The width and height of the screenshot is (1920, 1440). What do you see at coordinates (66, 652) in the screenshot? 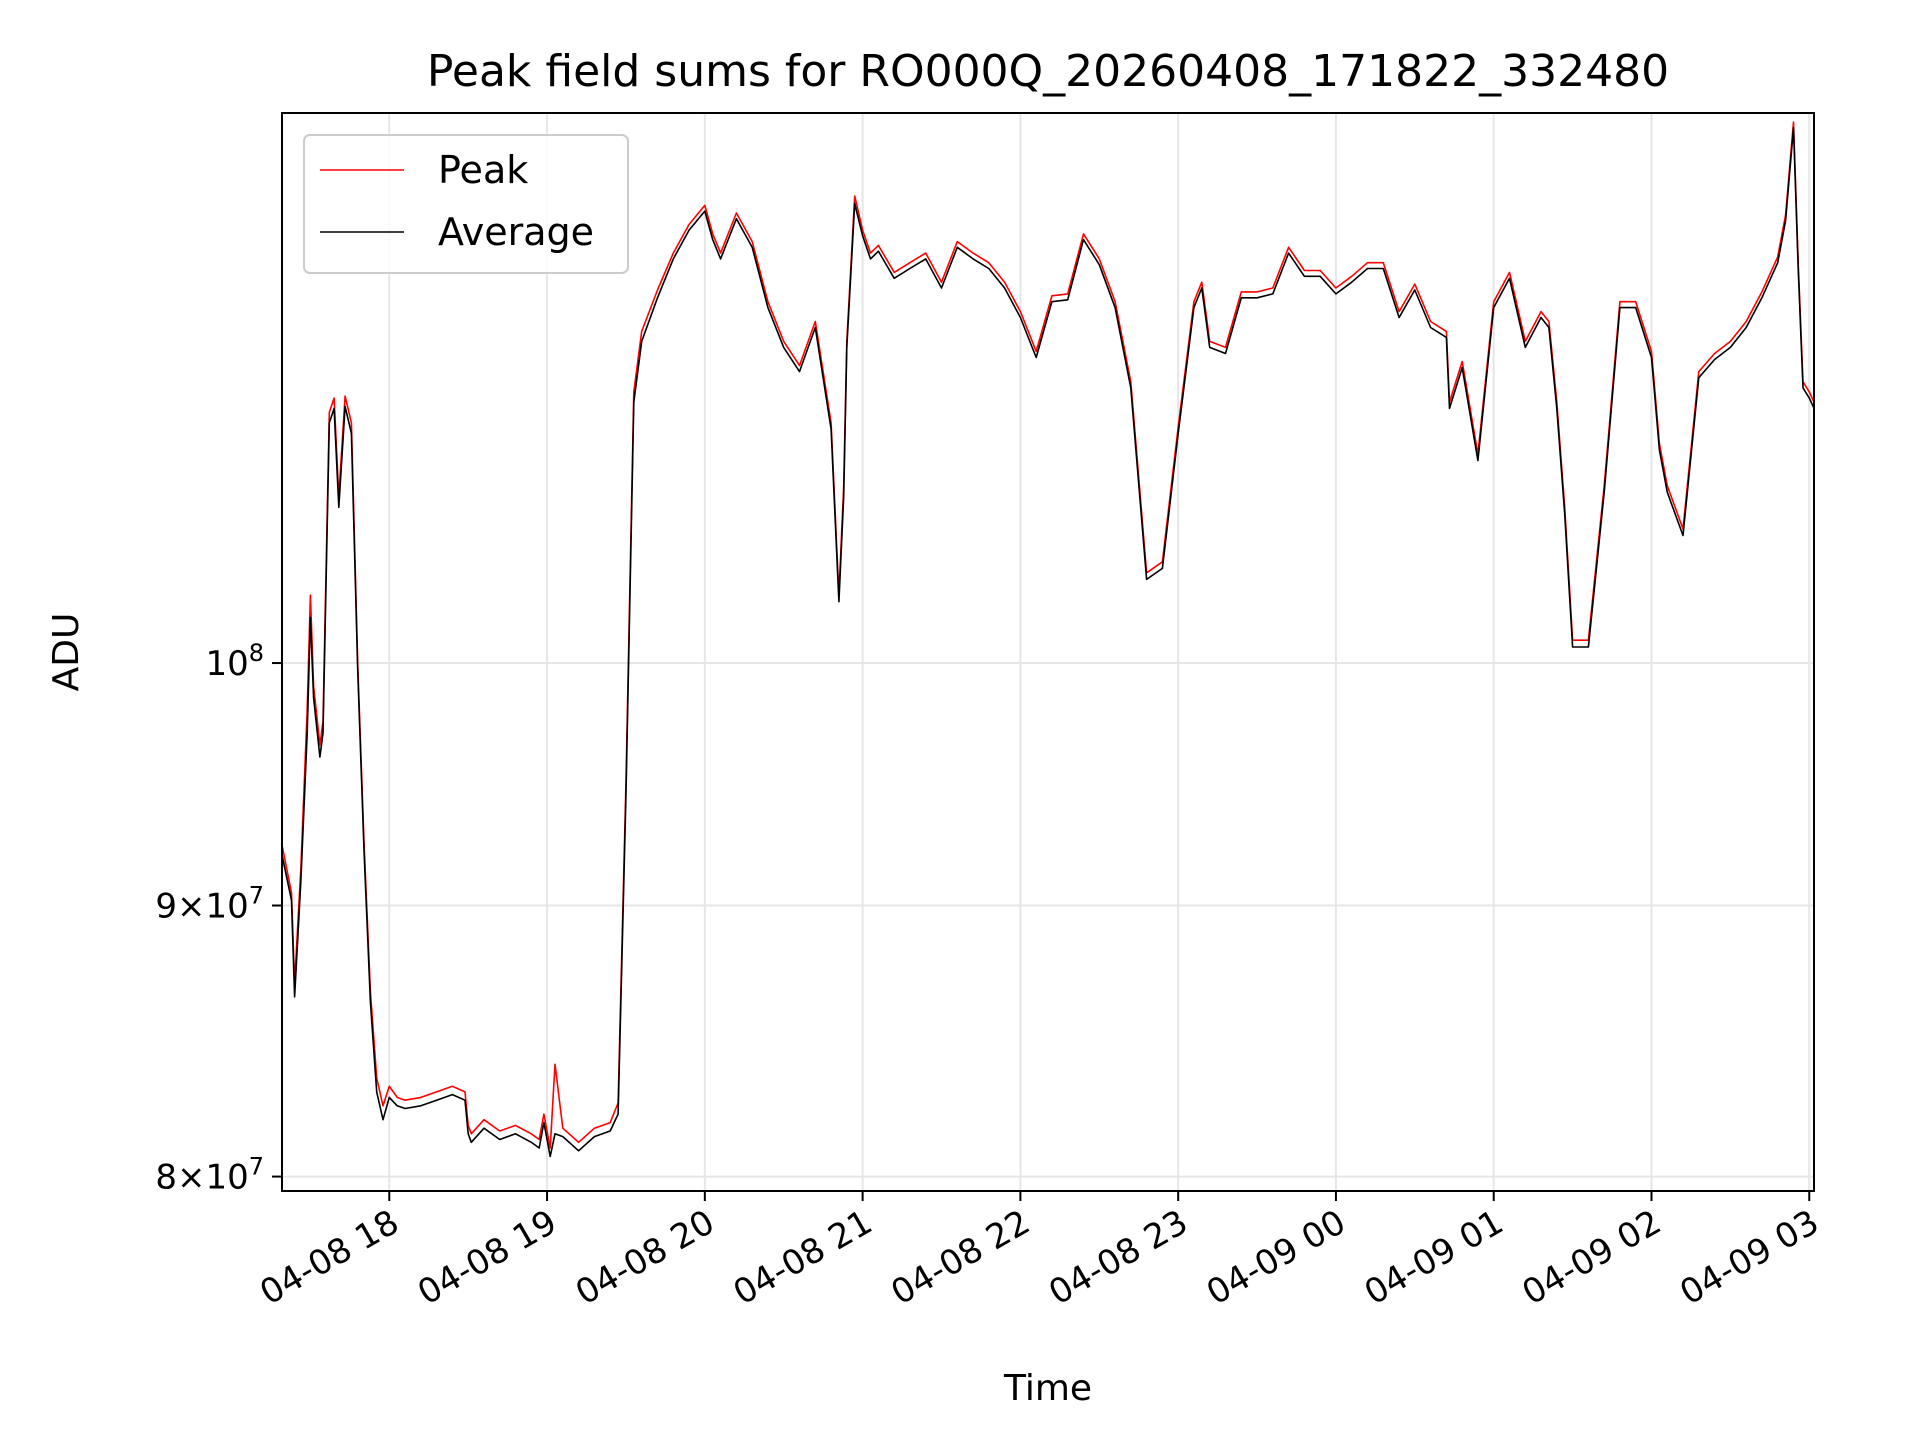
I see `y-axis-label: ADU` at bounding box center [66, 652].